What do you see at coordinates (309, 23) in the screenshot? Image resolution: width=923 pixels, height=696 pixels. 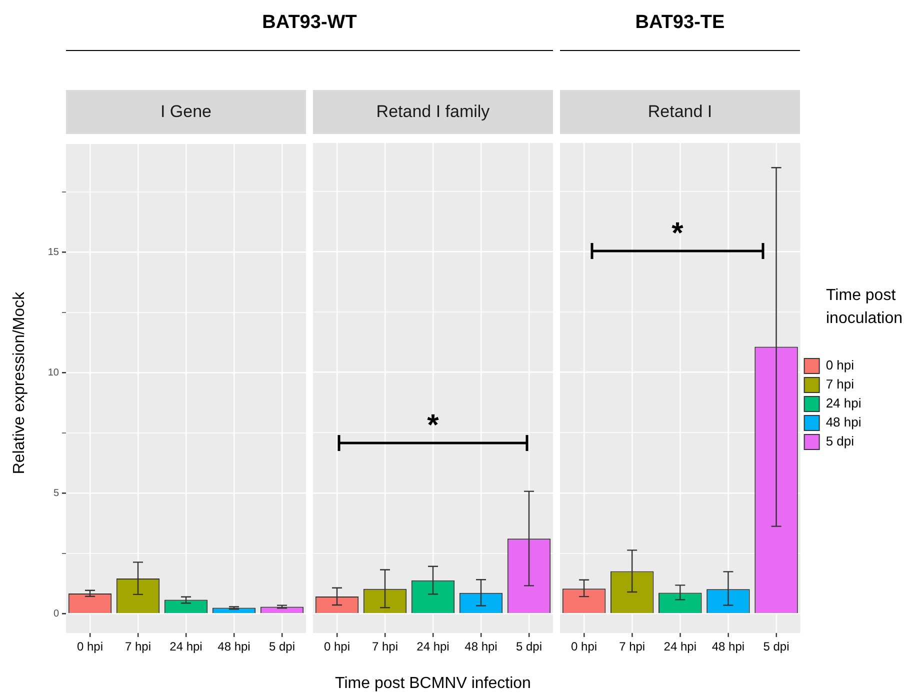 I see `chart-title: BAT93-WT` at bounding box center [309, 23].